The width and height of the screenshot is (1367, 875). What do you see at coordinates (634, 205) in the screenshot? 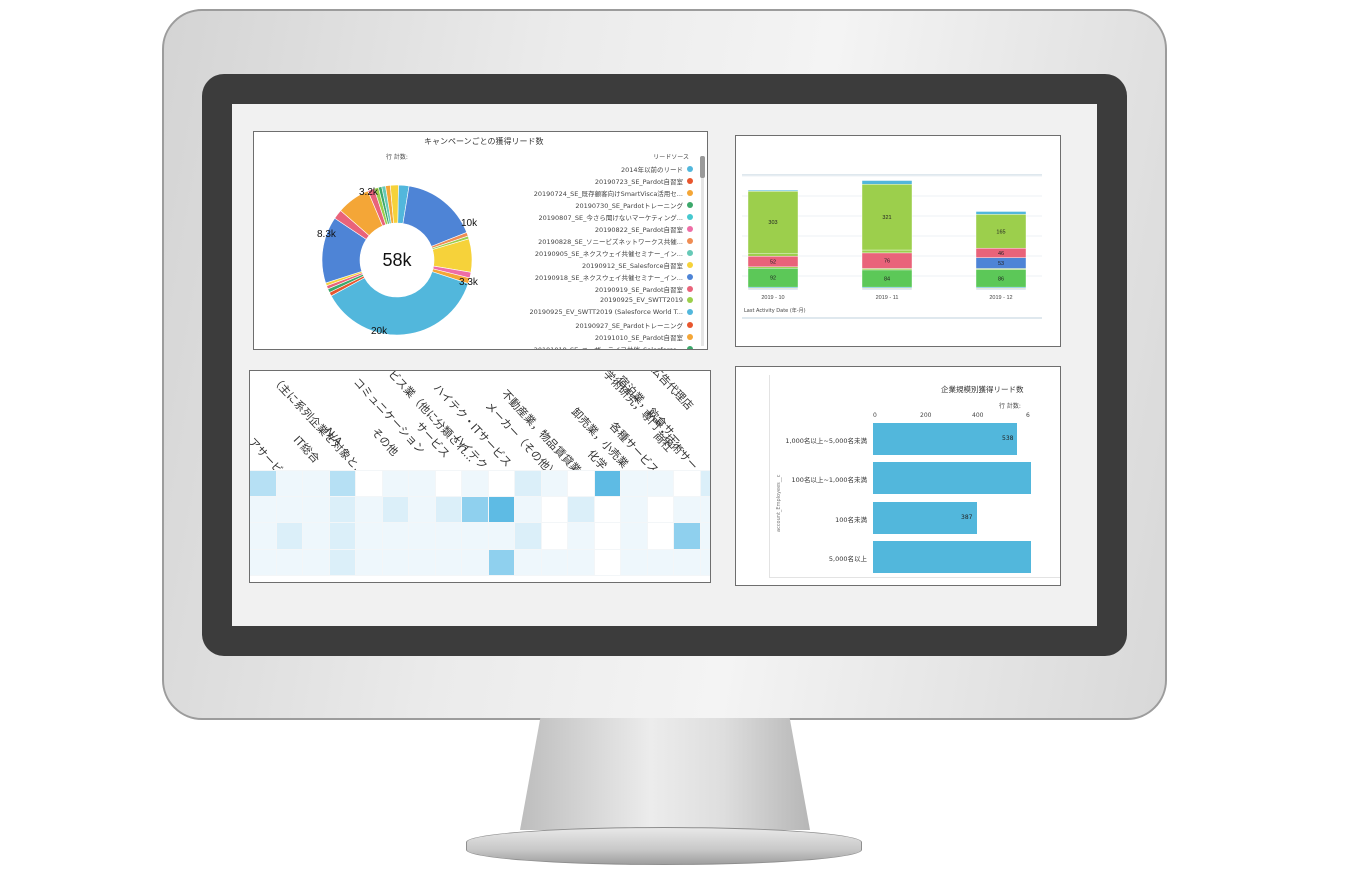
I see `legend-item: 20190730_SE_Pardotトレーニング` at bounding box center [634, 205].